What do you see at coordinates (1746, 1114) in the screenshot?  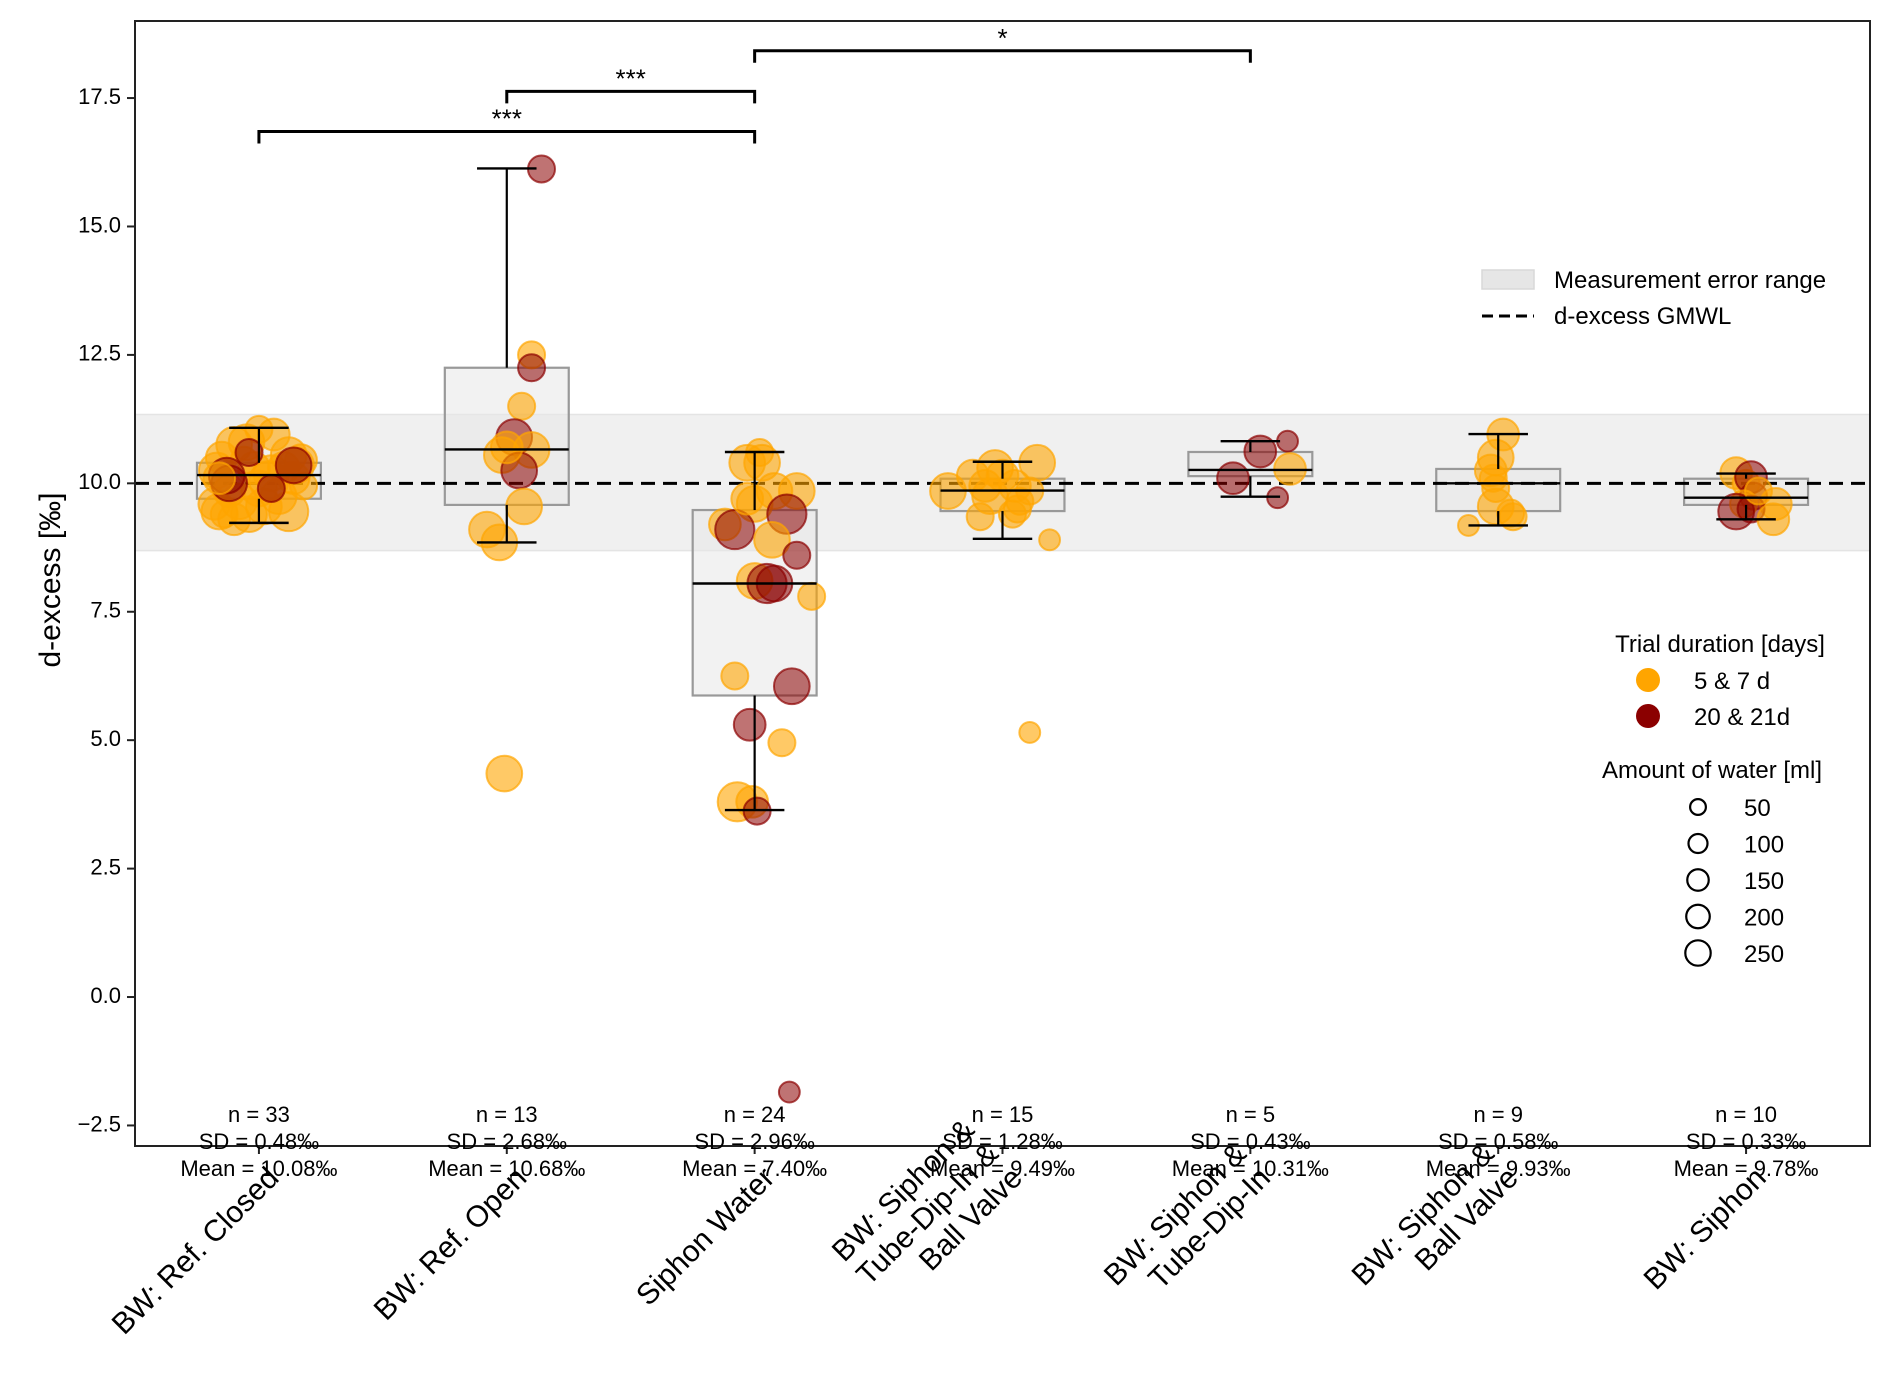 I see `stat-n: n = 10` at bounding box center [1746, 1114].